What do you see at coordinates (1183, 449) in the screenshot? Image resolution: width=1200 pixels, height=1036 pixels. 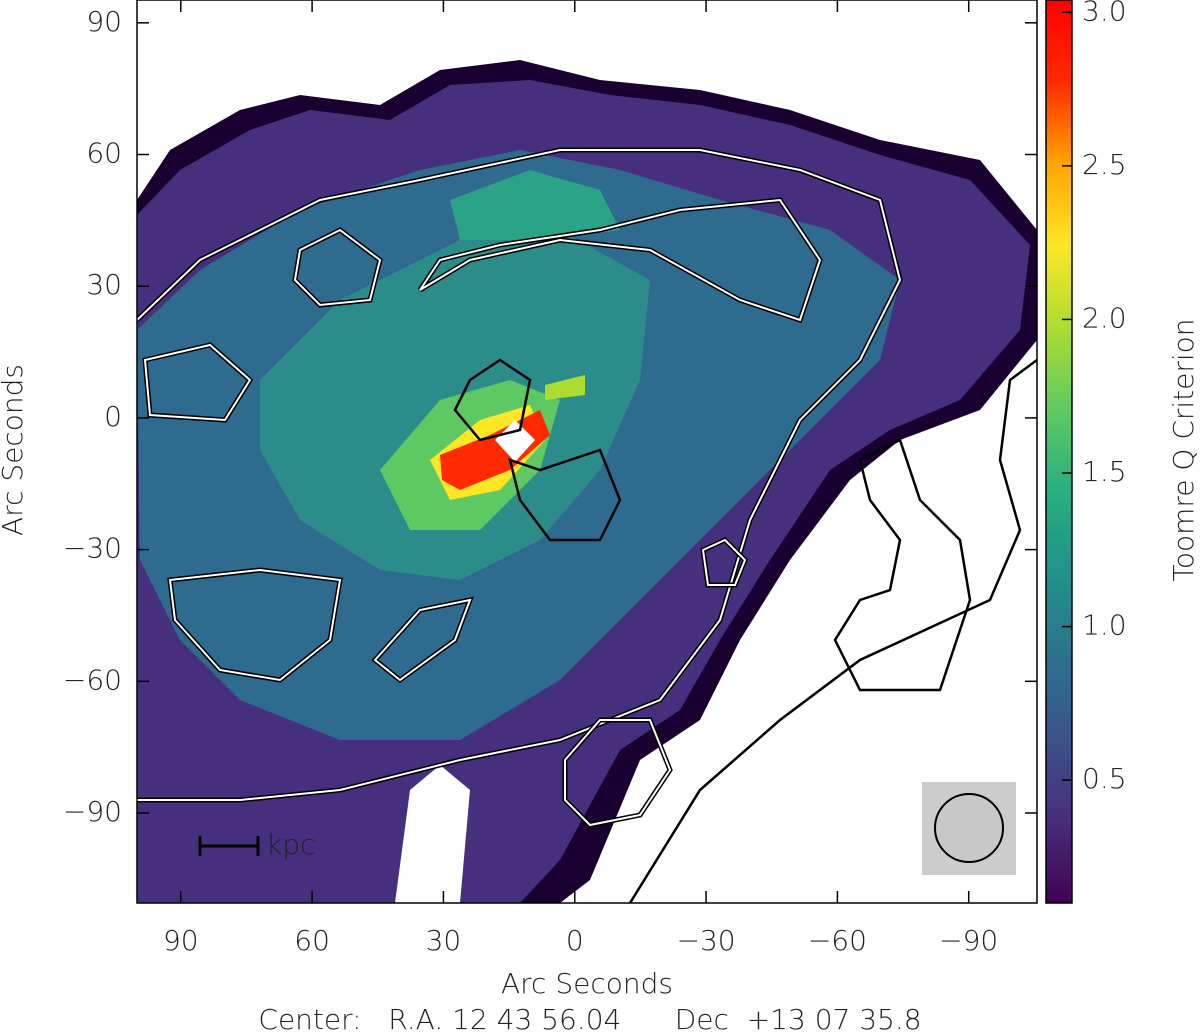 I see `colorbar-label: Toomre Q Criterion` at bounding box center [1183, 449].